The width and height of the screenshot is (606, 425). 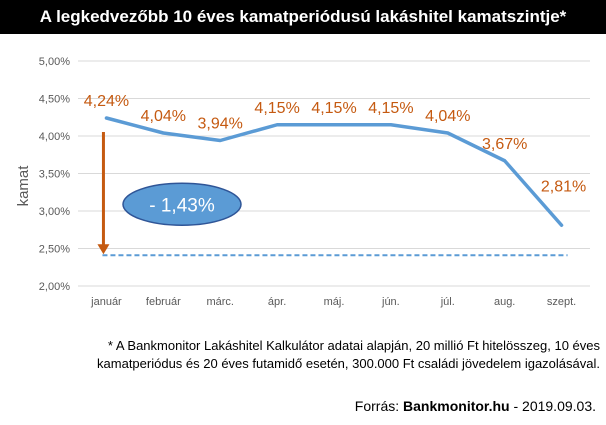 What do you see at coordinates (561, 302) in the screenshot?
I see `x-tick-label: szept.` at bounding box center [561, 302].